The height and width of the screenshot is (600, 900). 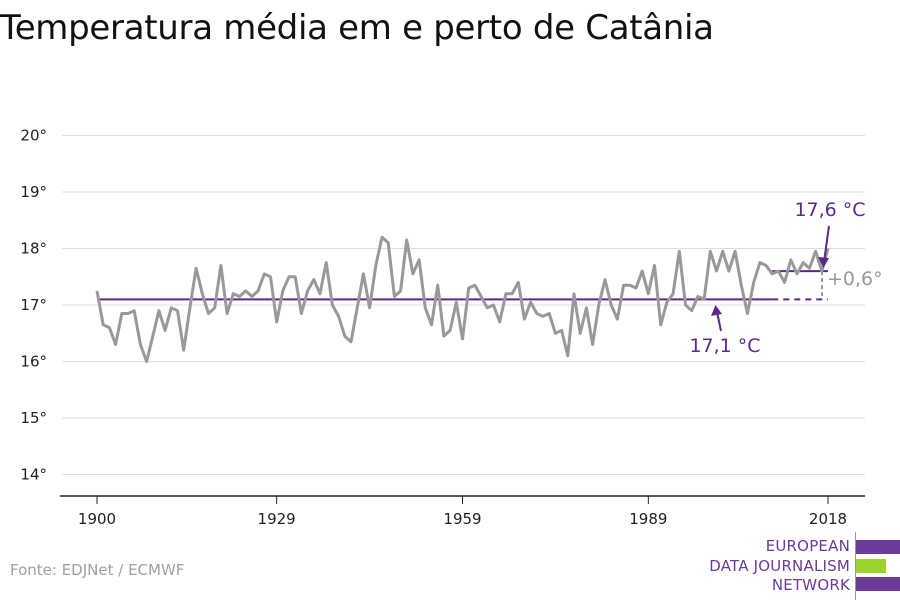 I want to click on x-tick-label: 2018, so click(x=828, y=519).